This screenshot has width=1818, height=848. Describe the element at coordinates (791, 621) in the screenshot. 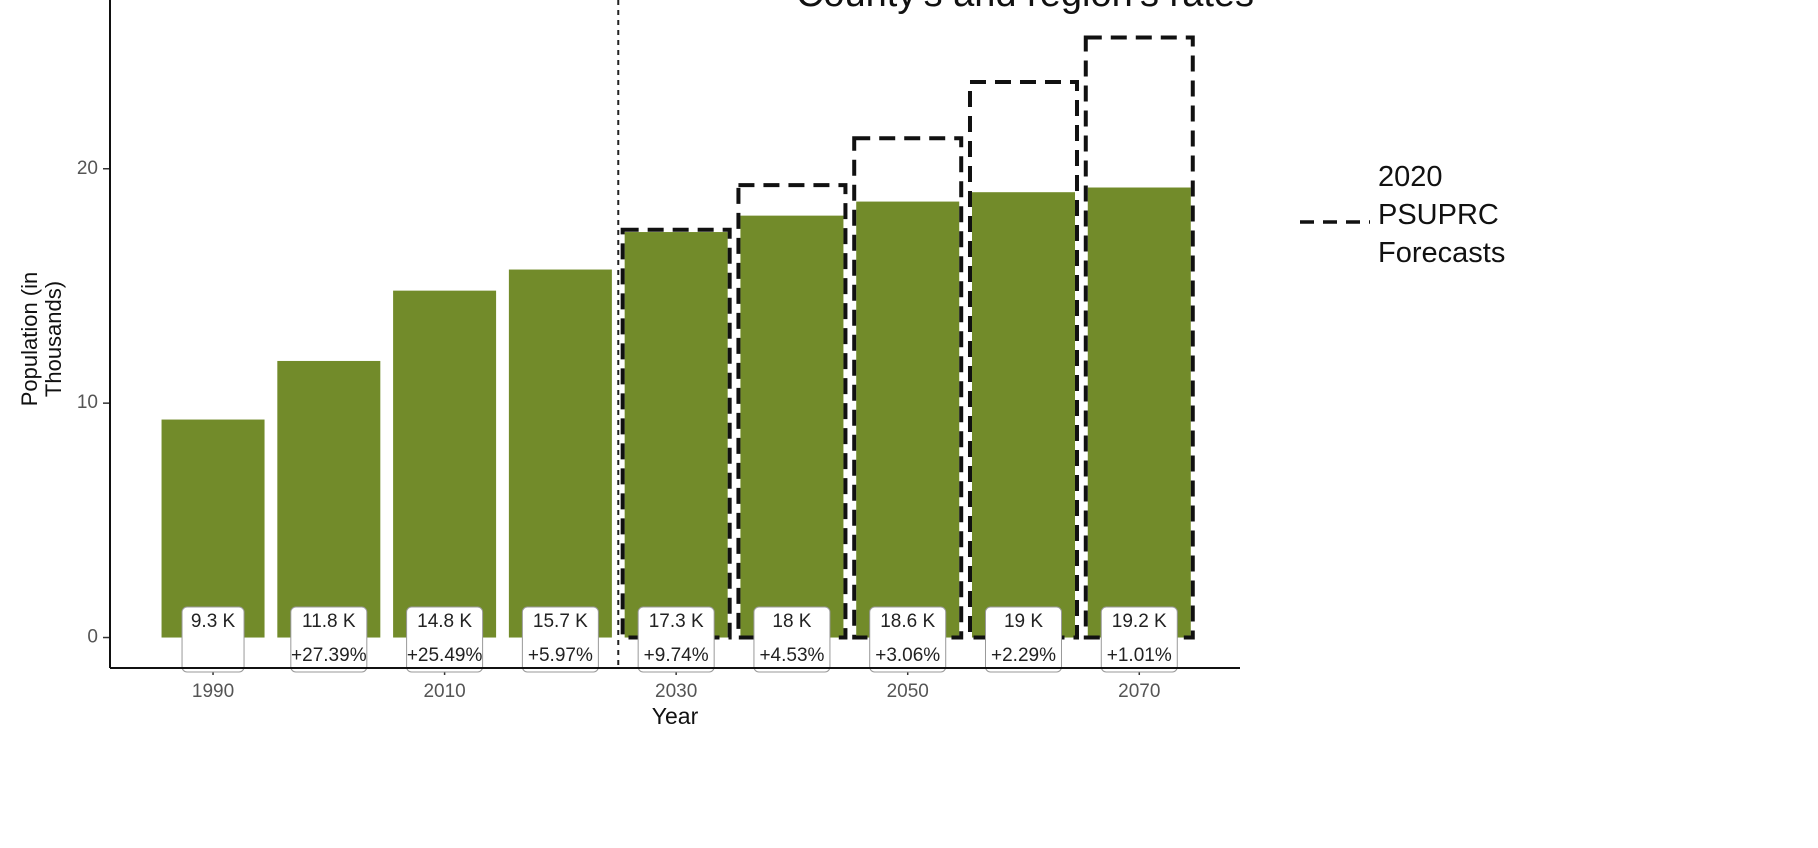

I see `value-label: 18 K` at that location.